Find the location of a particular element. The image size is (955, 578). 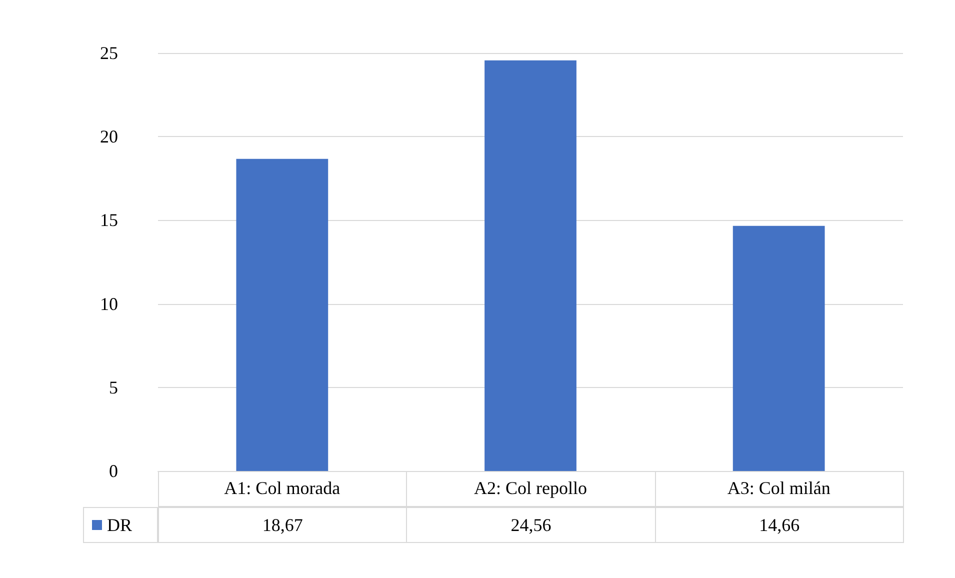

x-tick-label: A3: Col milán is located at coordinates (778, 488).